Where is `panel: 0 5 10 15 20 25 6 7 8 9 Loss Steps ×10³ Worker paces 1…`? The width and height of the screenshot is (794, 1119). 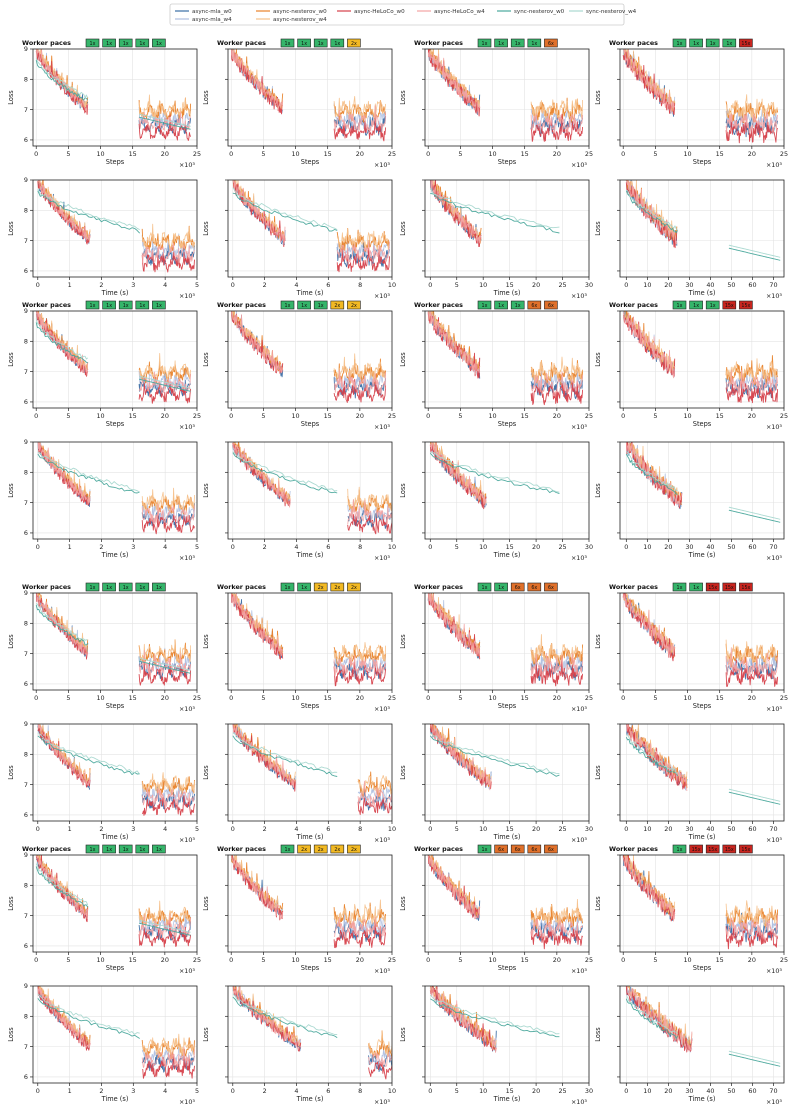
panel: 0 5 10 15 20 25 6 7 8 9 Loss Steps ×10³ Worker paces 1… is located at coordinates (104, 365).